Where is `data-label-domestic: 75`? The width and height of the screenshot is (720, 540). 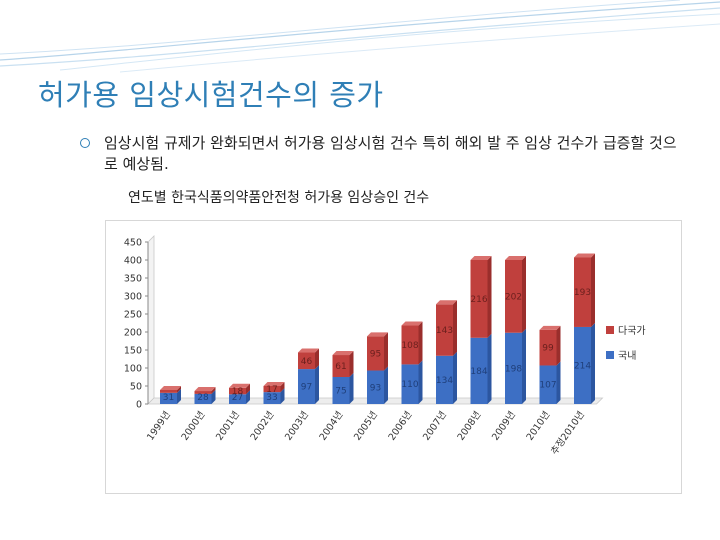 data-label-domestic: 75 is located at coordinates (340, 392).